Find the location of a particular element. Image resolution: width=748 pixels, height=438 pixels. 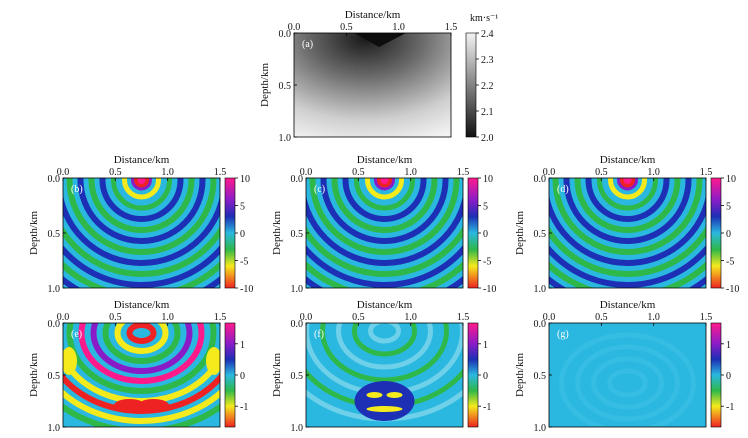

colorbar-tick-label: 2.3 is located at coordinates (487, 60).